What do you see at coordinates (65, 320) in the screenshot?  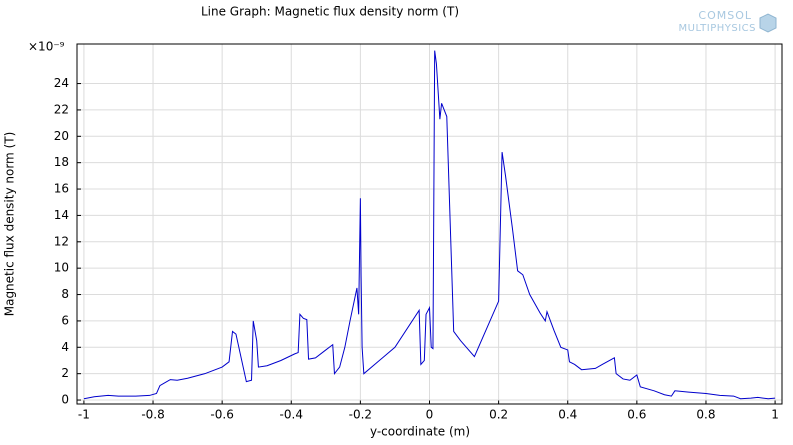 I see `y-tick-label: 6` at bounding box center [65, 320].